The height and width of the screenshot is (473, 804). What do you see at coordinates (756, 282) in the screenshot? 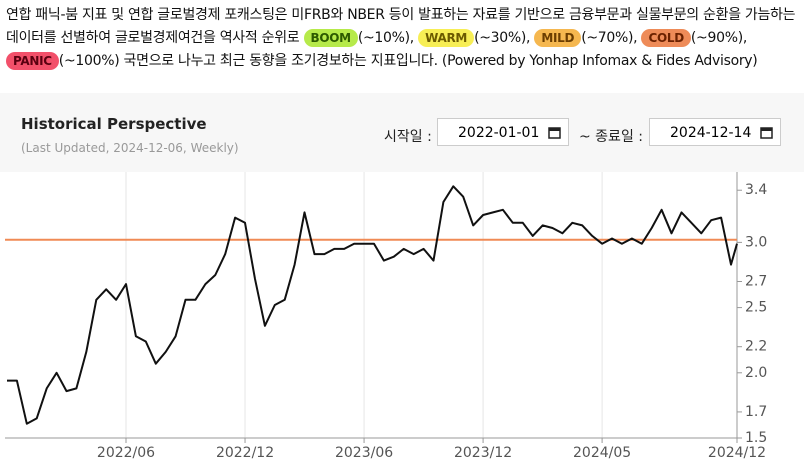
I see `y-tick-label: 2.7` at bounding box center [756, 282].